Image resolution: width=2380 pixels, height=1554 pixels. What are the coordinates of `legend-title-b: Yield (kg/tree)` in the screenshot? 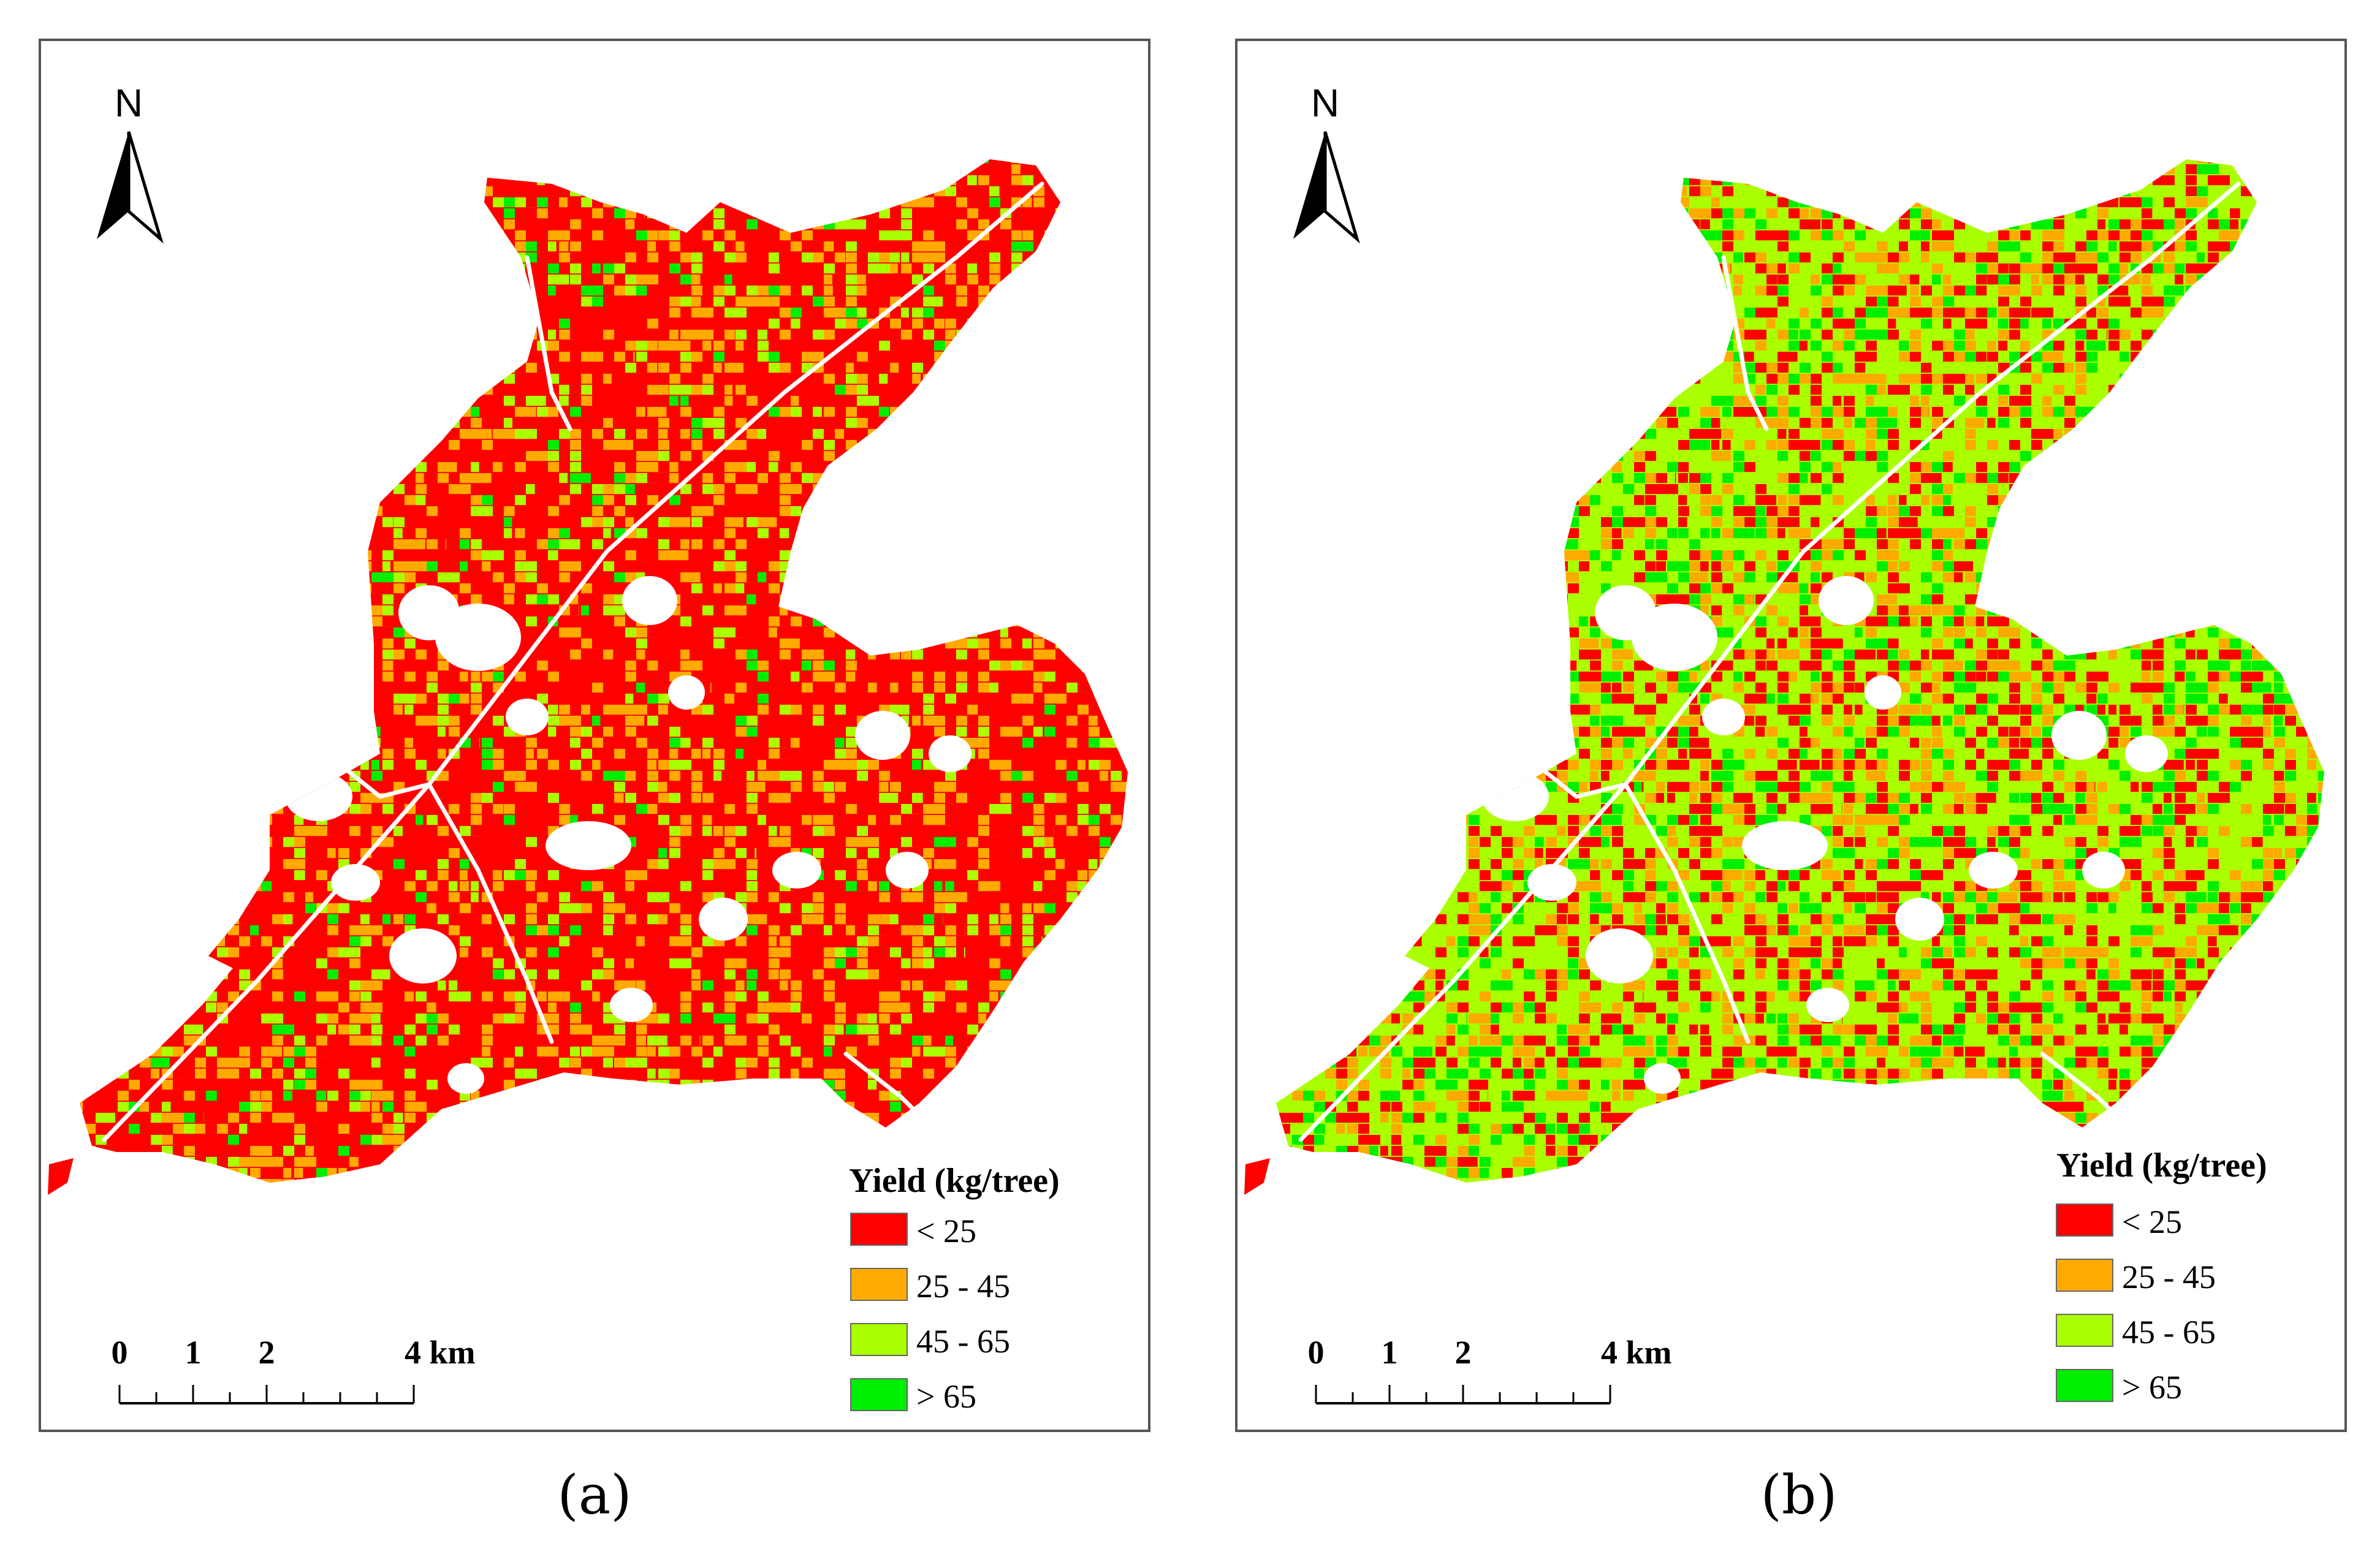 It's located at (2161, 1165).